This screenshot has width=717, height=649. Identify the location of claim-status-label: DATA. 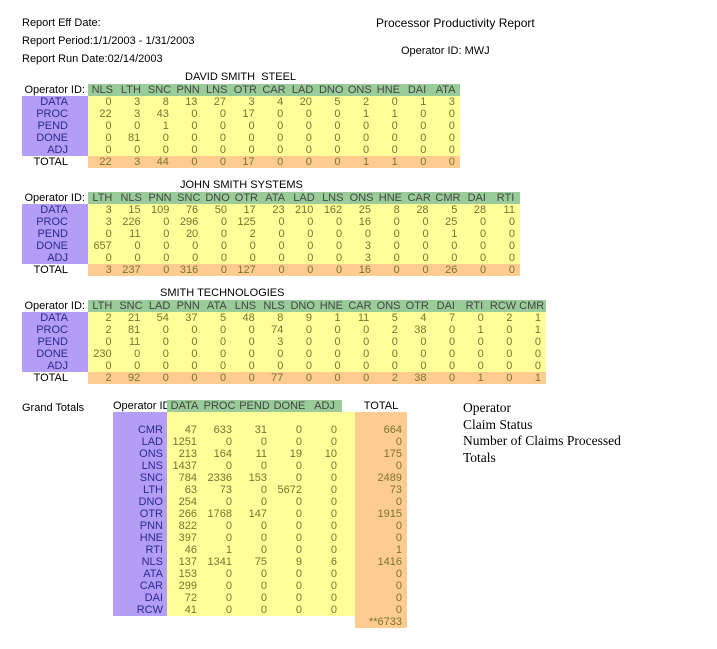
(55, 318).